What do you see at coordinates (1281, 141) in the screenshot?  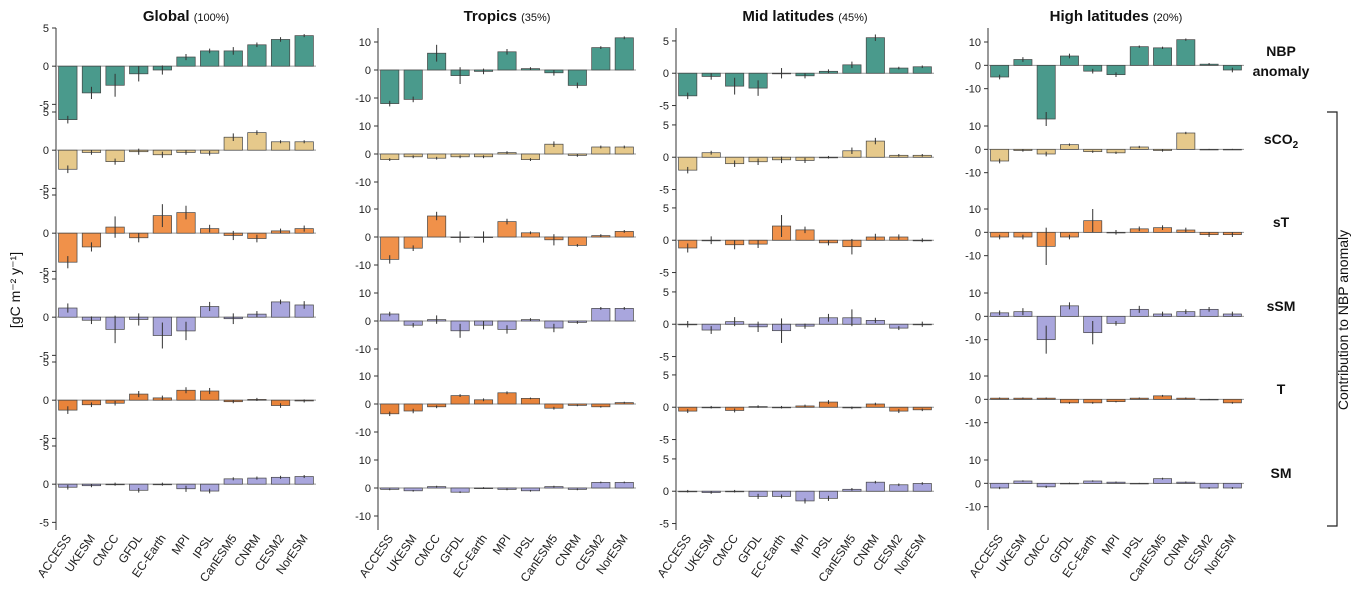 I see `row-label-sco2: sCO2` at bounding box center [1281, 141].